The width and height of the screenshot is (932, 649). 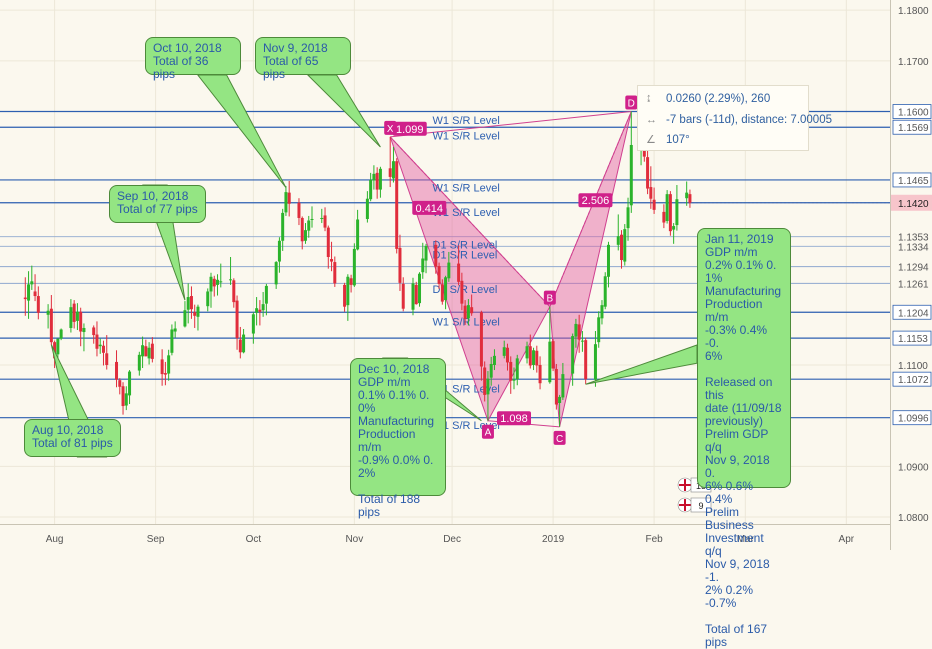 What do you see at coordinates (913, 284) in the screenshot?
I see `price-tick-label: 1.1261` at bounding box center [913, 284].